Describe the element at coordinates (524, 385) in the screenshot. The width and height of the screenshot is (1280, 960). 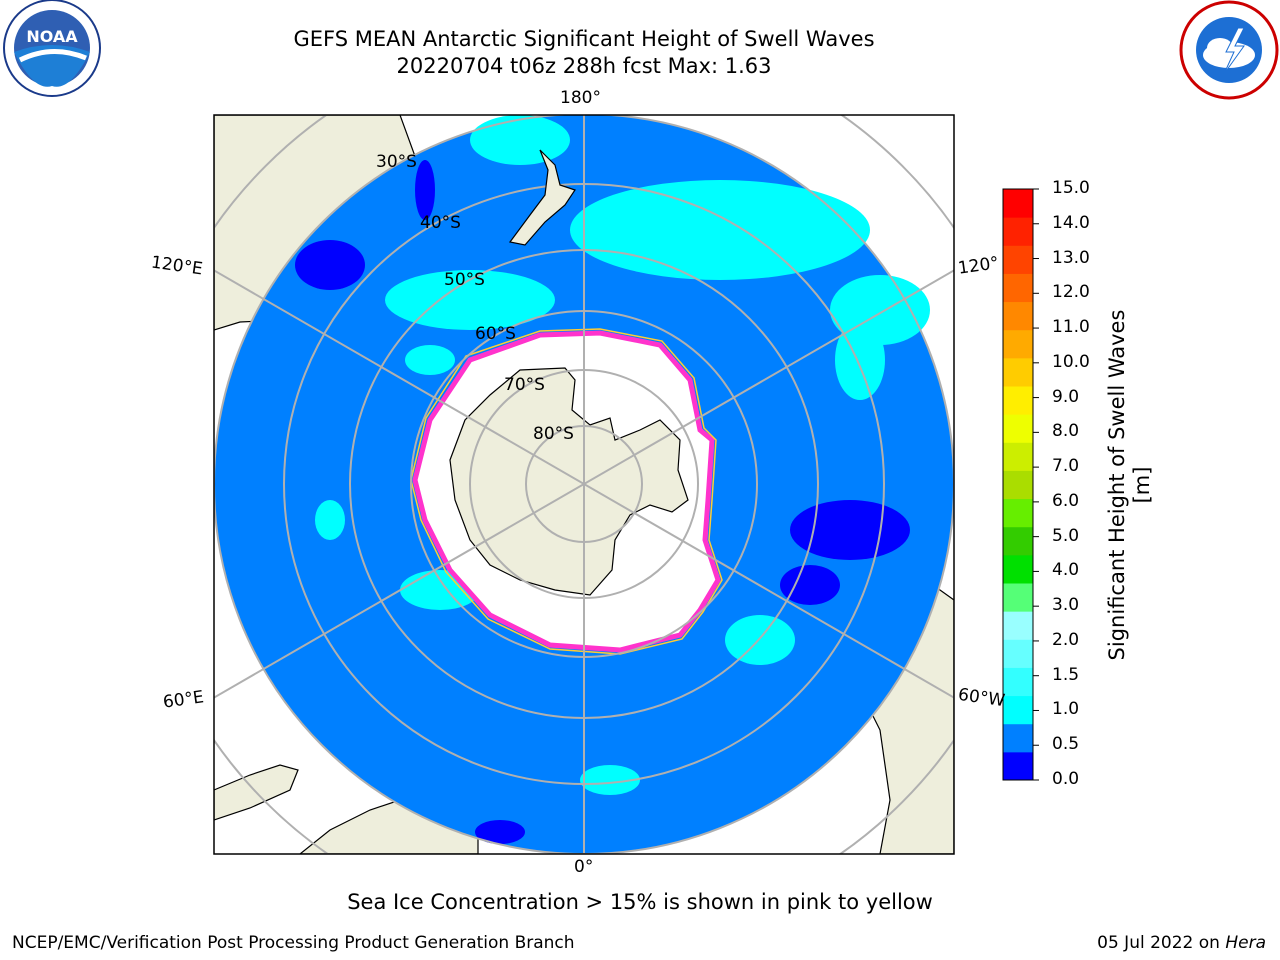
I see `latitude-label-70s: 70°S` at that location.